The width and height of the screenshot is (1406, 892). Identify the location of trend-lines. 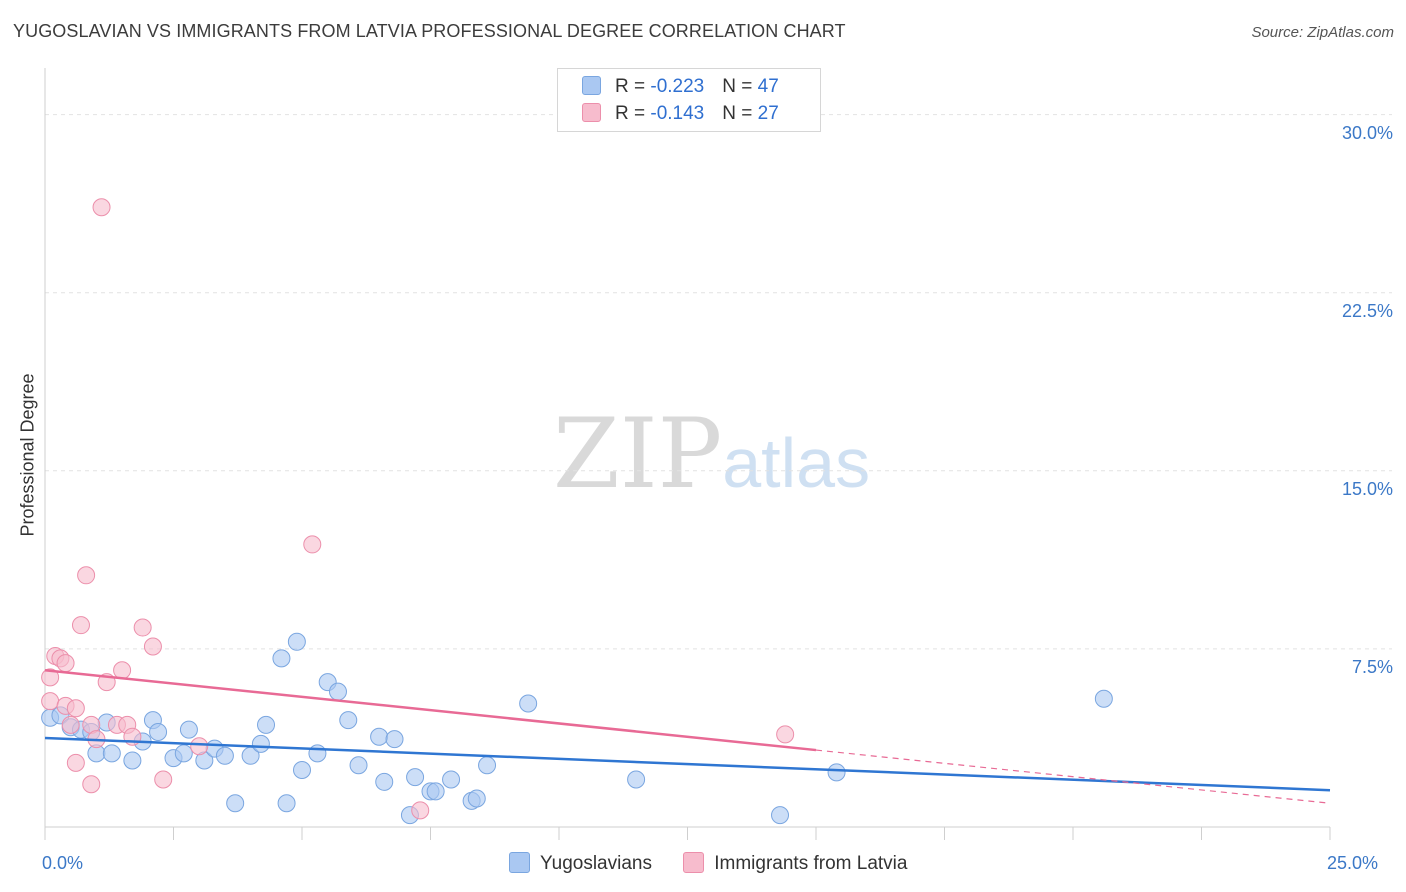
(687, 736).